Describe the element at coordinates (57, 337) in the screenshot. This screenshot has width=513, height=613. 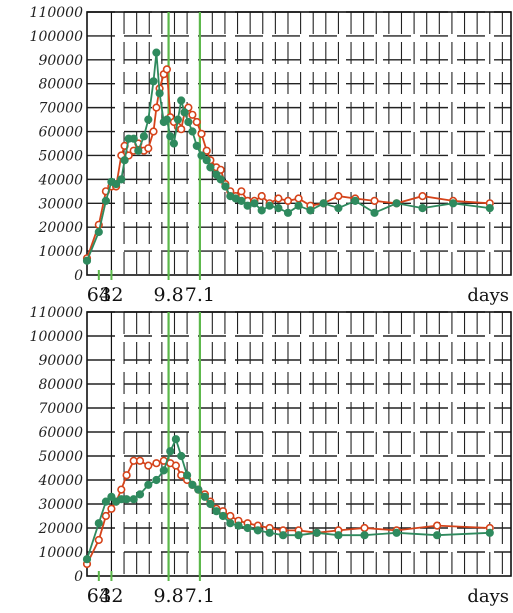
I see `y-tick-label: 100000` at that location.